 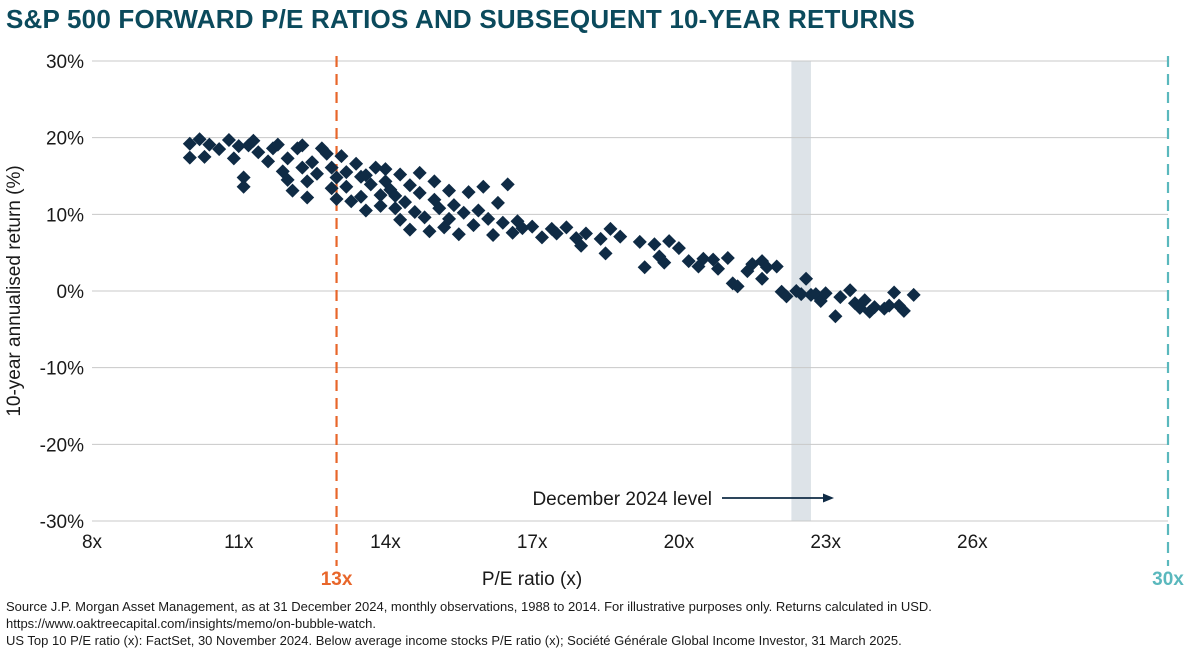 I want to click on y-tick-label: 0%, so click(x=71, y=292).